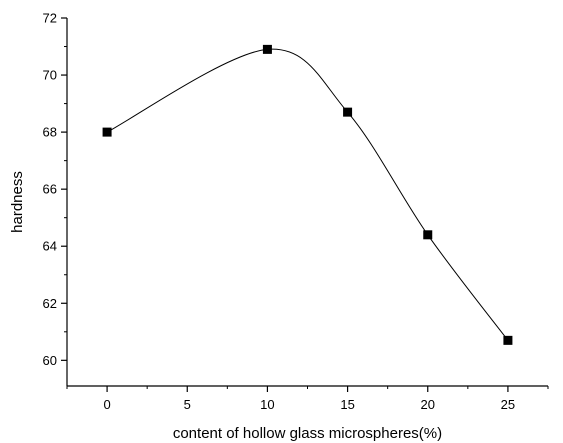 The image size is (563, 443). I want to click on x-tick-label: 10, so click(267, 404).